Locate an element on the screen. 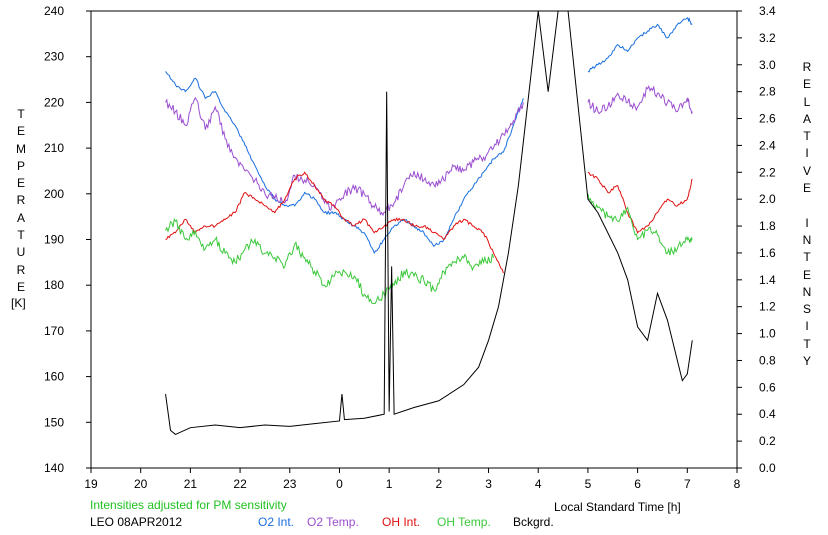  x-tick-label: 7 is located at coordinates (687, 484).